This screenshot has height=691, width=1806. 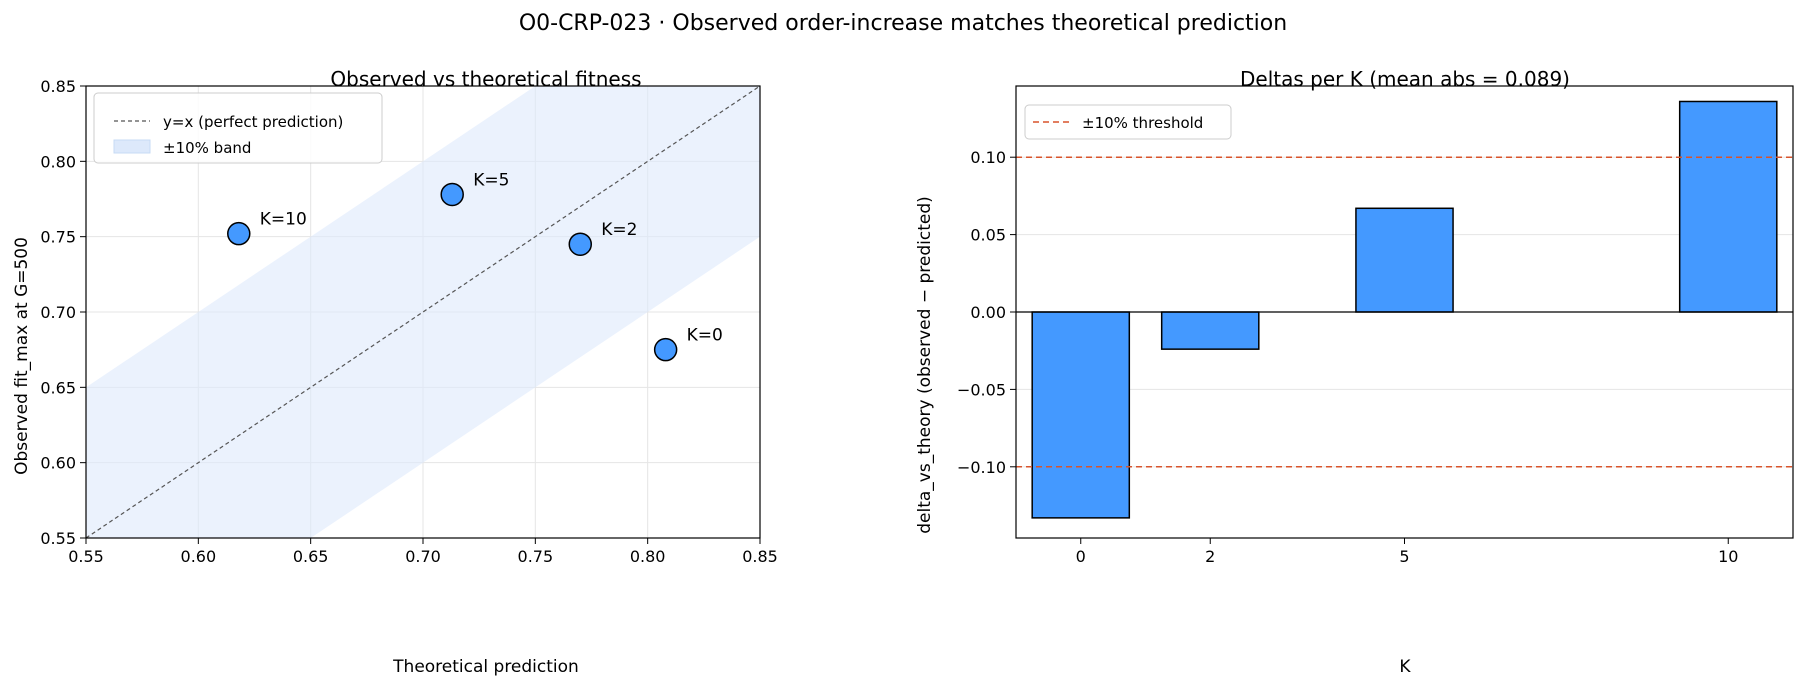 I want to click on scatter-xtick-label: 0.70, so click(x=423, y=556).